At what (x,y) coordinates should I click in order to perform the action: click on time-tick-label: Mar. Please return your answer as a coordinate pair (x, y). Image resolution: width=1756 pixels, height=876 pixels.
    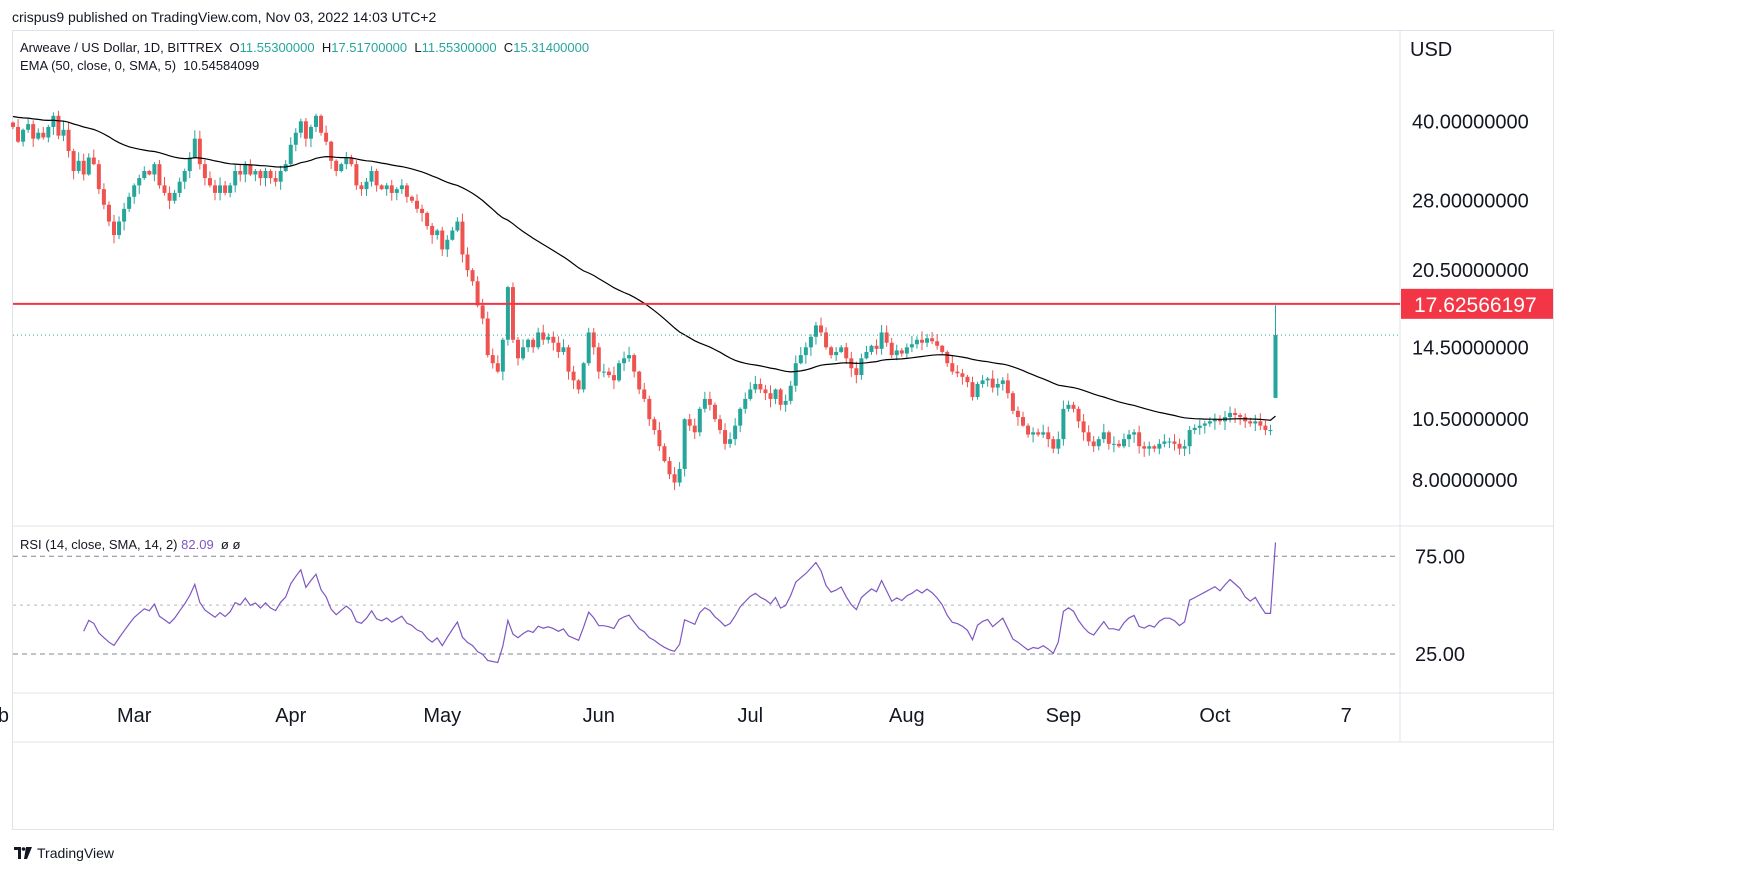
    Looking at the image, I should click on (134, 716).